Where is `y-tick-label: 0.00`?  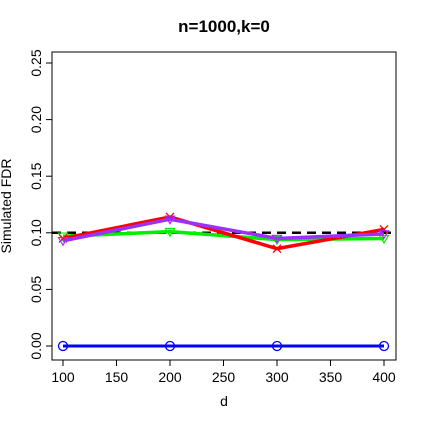 y-tick-label: 0.00 is located at coordinates (36, 345).